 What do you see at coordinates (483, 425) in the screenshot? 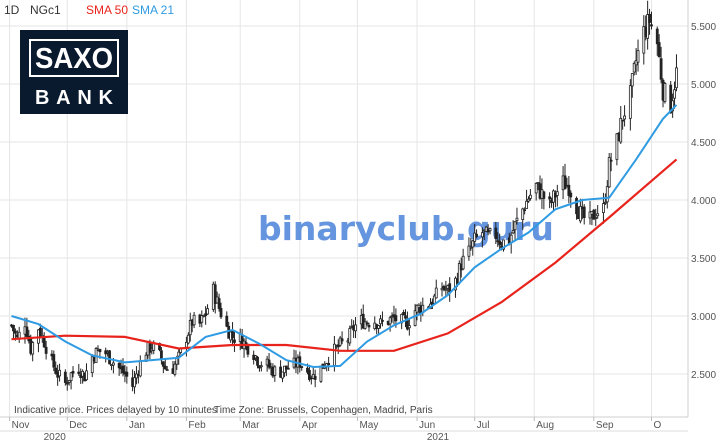
I see `x-tick-label: Jul` at bounding box center [483, 425].